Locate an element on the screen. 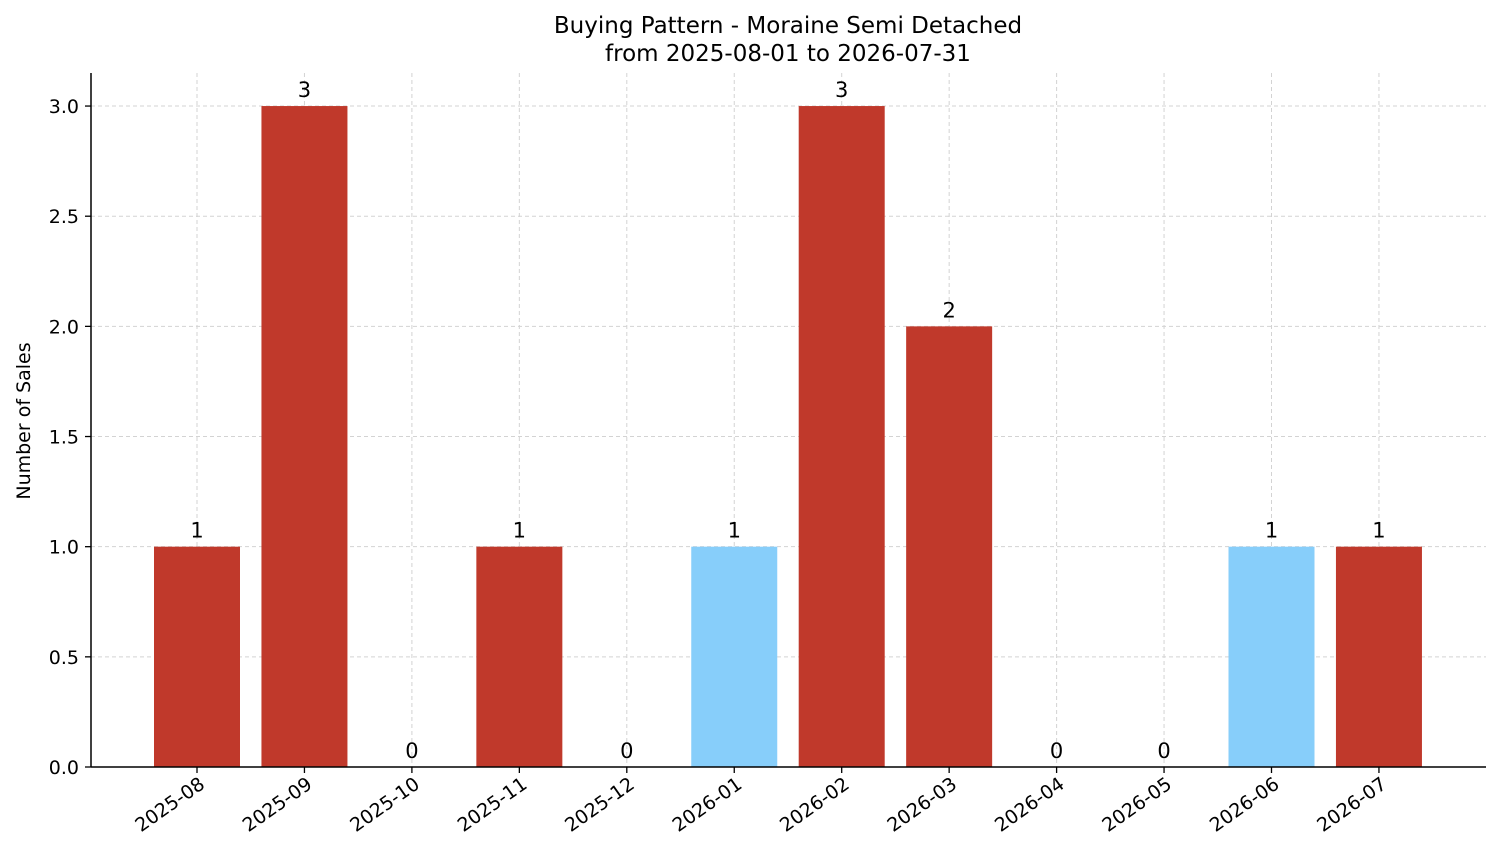  y-ticks: 0.0 0.5 1.0 1.5 2.0 2.5 3.0 is located at coordinates (70, 437).